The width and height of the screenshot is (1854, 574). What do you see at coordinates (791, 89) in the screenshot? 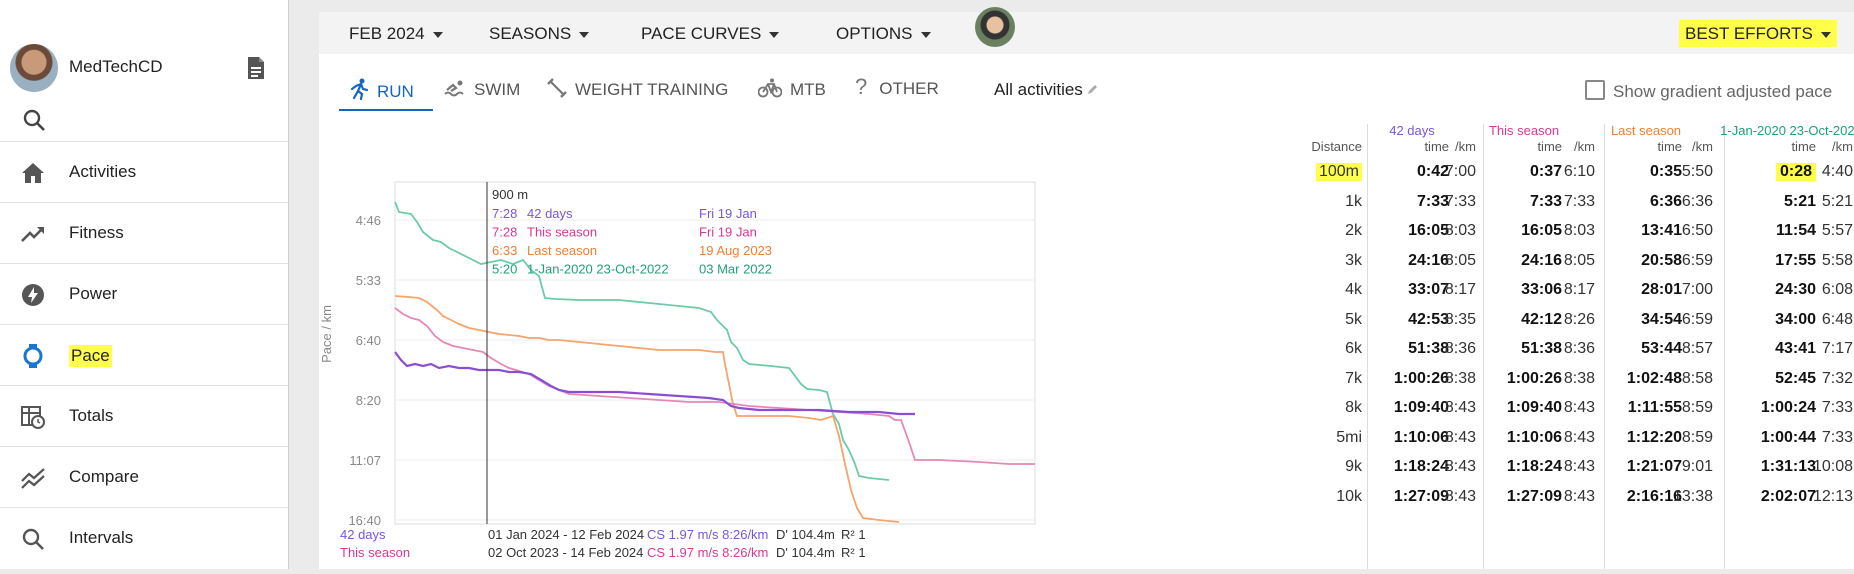
I see `tab-mtb: MTB` at bounding box center [791, 89].